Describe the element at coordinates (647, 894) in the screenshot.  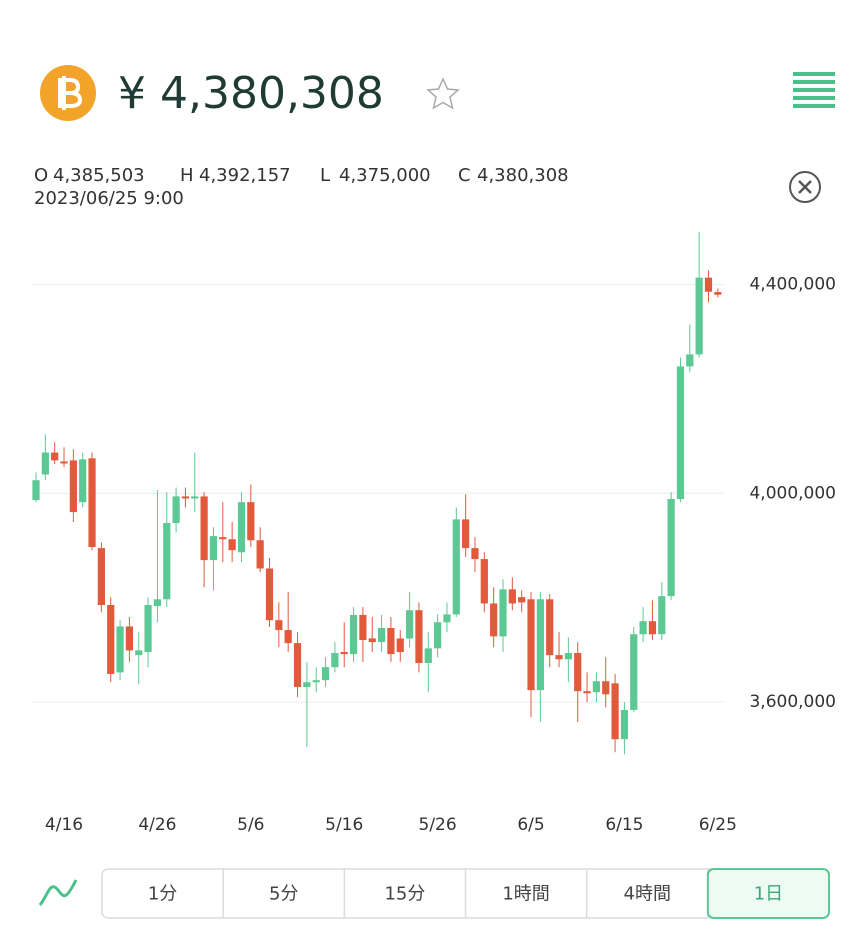
I see `tab-label: 4時間` at that location.